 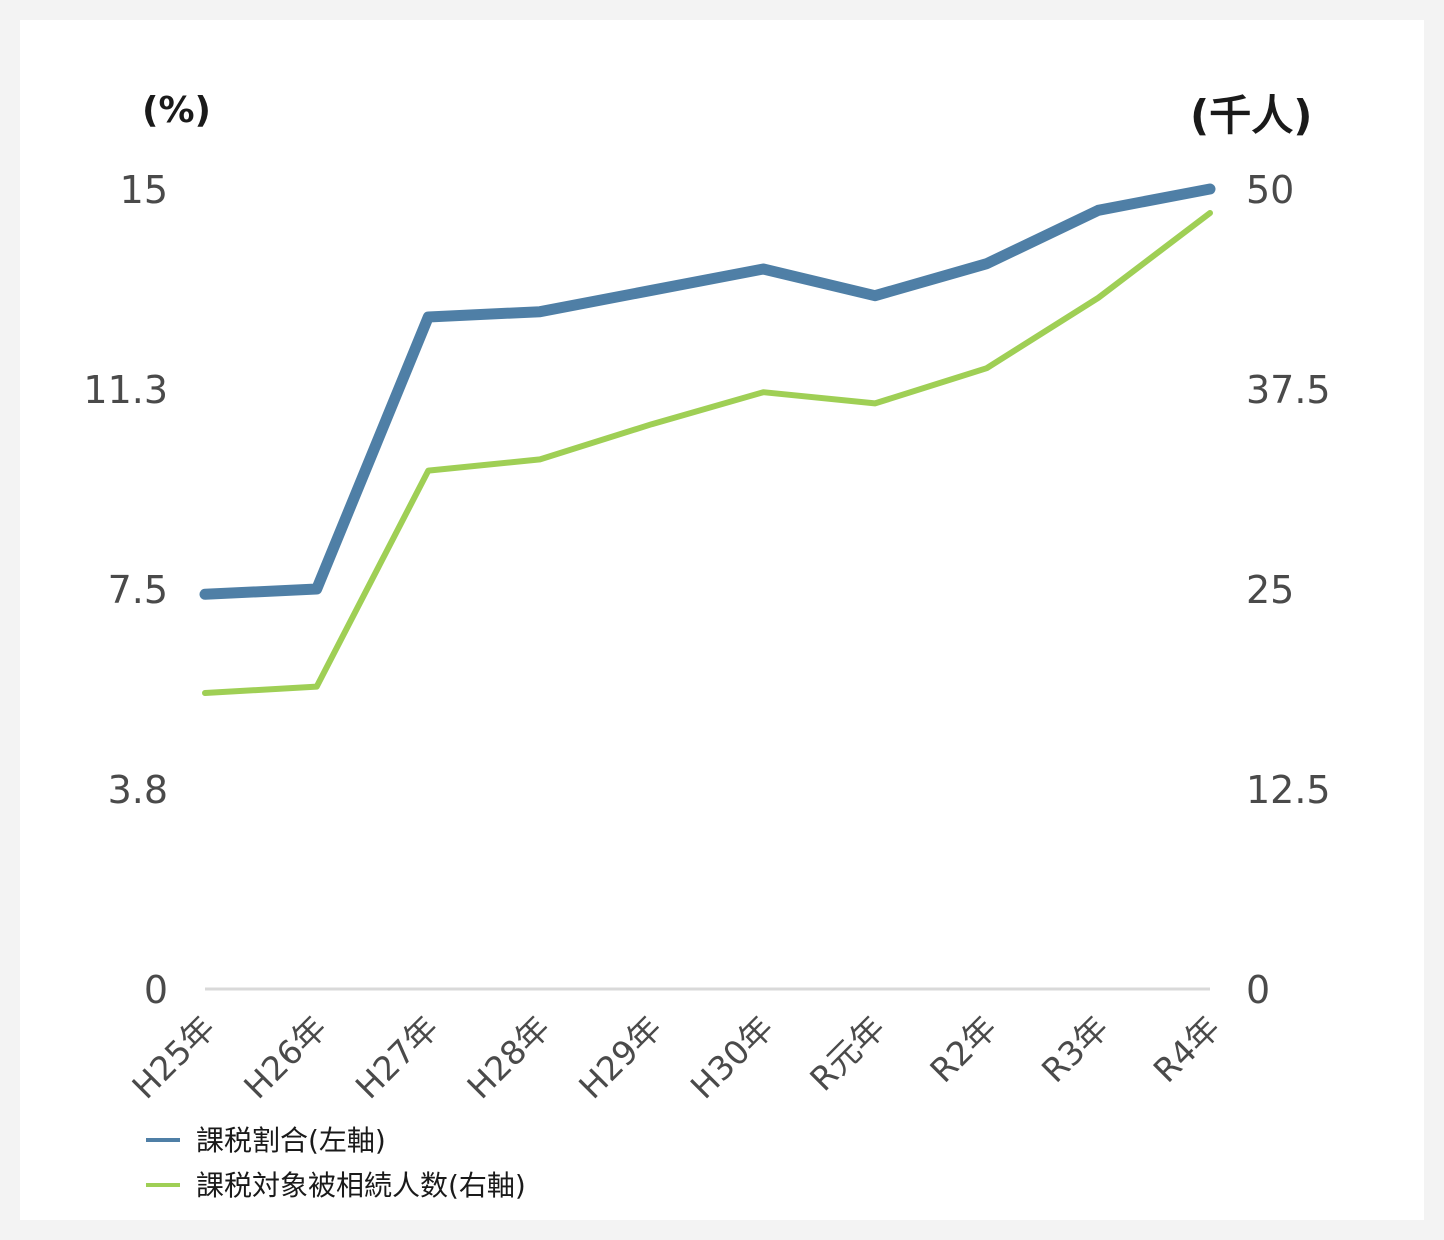 I want to click on right-axis-ticks: 0 12.5 25 37.5 50, so click(x=1288, y=590).